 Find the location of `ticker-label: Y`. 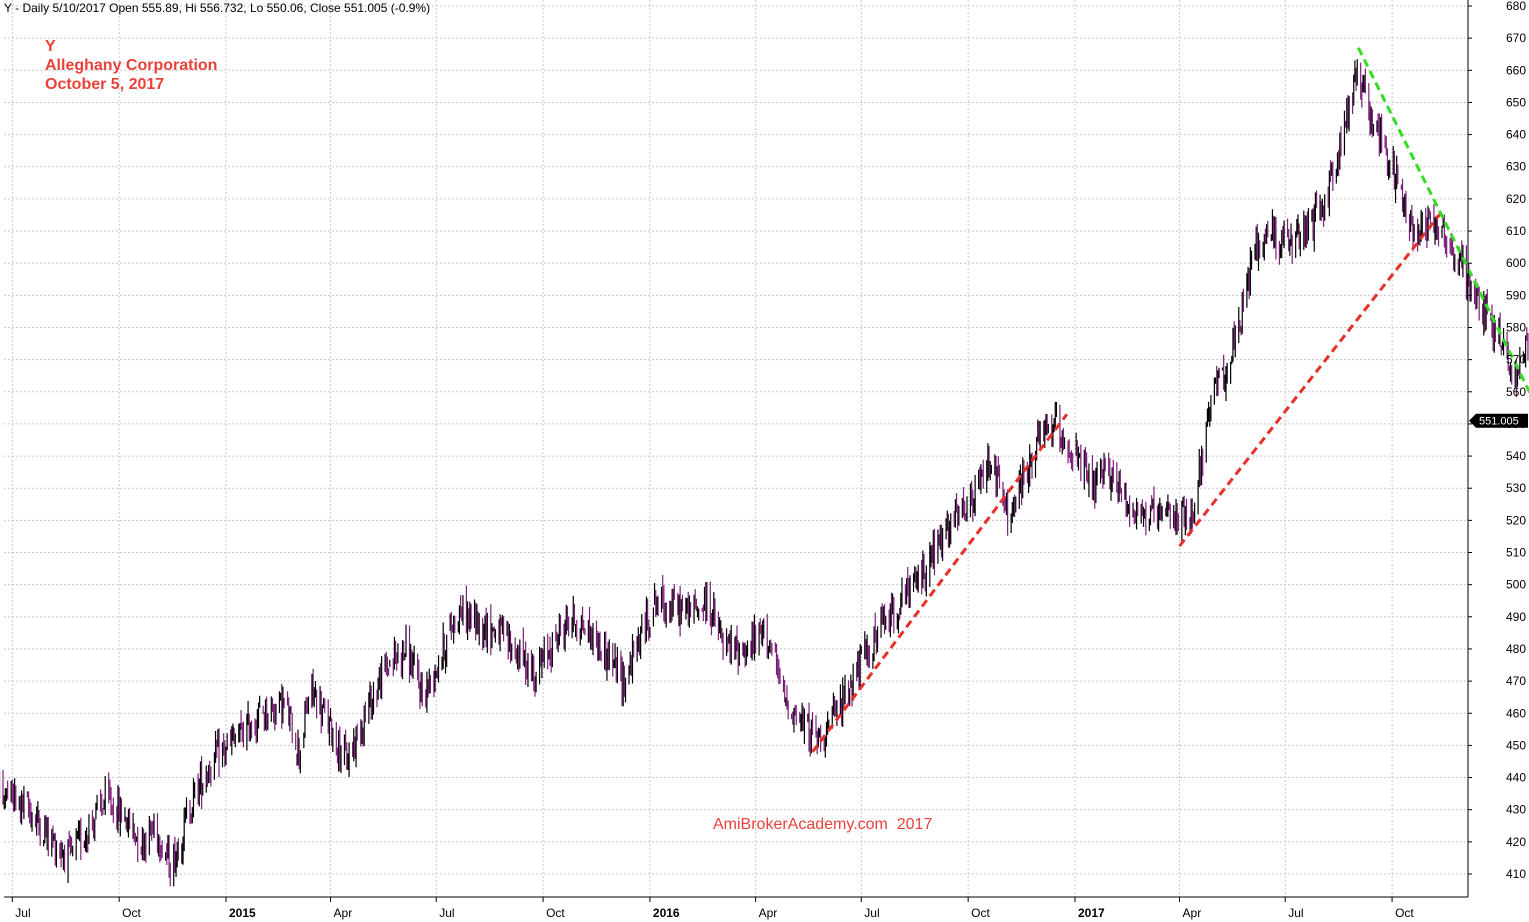

ticker-label: Y is located at coordinates (50, 46).